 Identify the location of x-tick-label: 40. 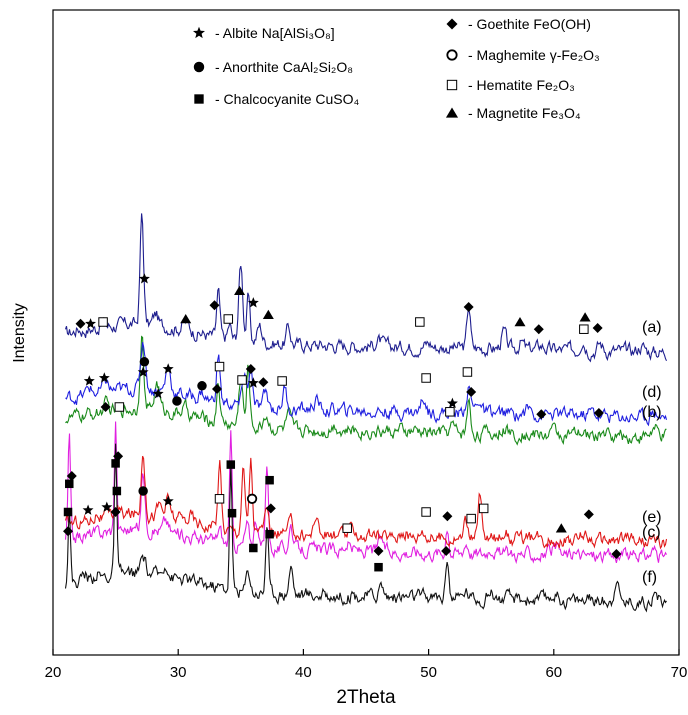
(303, 672).